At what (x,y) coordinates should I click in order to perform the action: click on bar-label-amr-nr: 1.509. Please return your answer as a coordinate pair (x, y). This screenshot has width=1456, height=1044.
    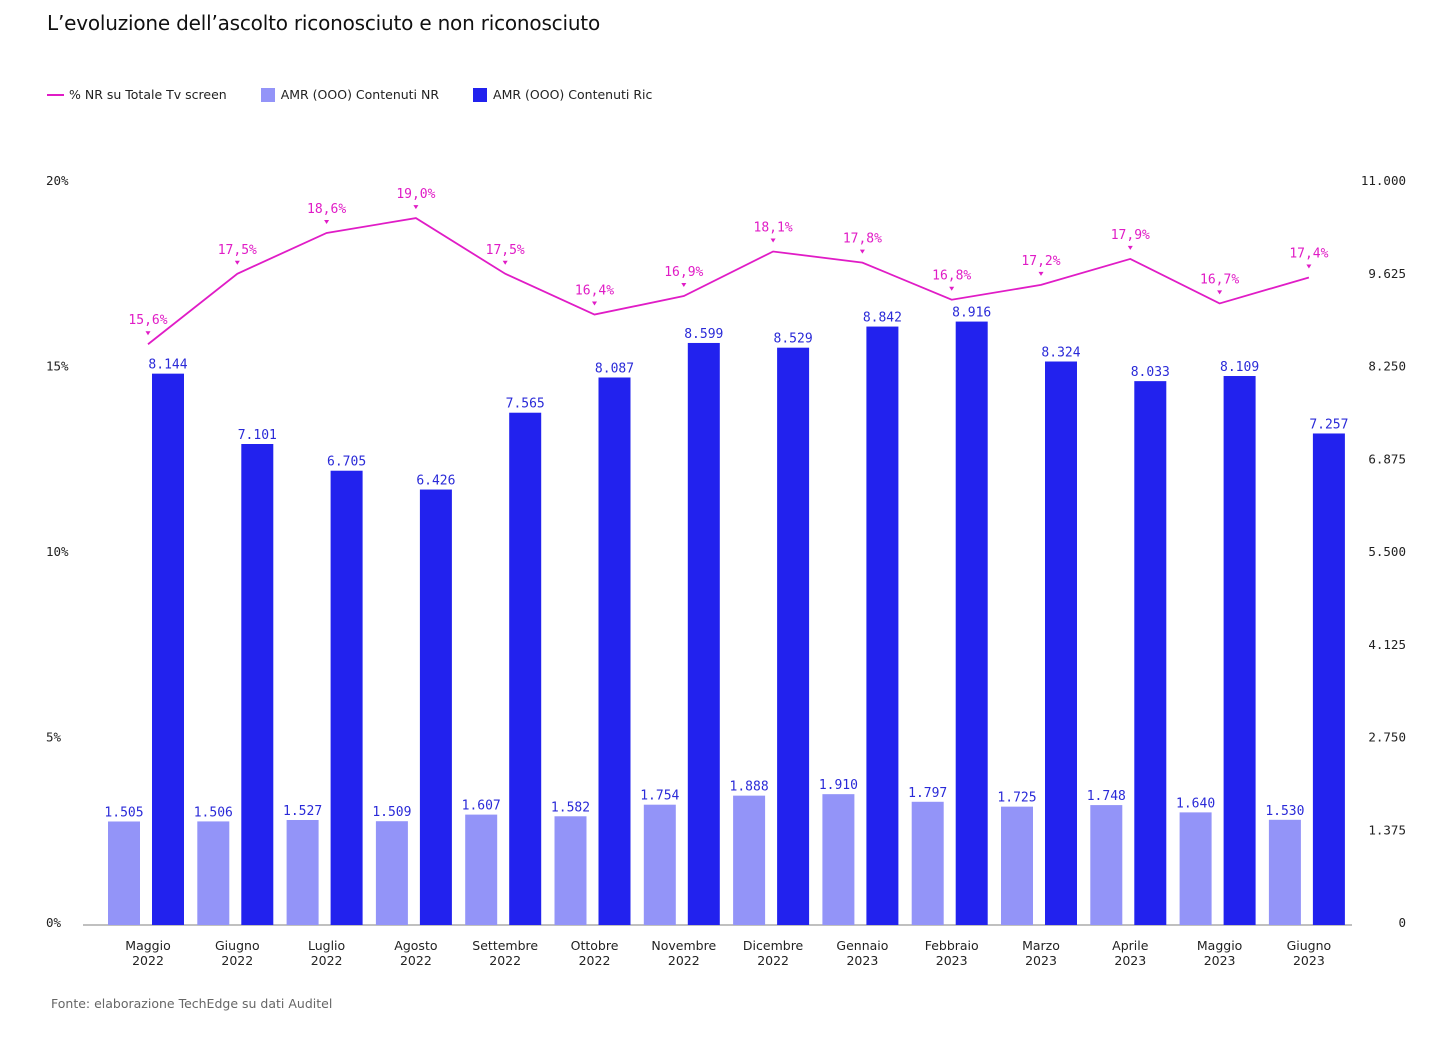
    Looking at the image, I should click on (391, 812).